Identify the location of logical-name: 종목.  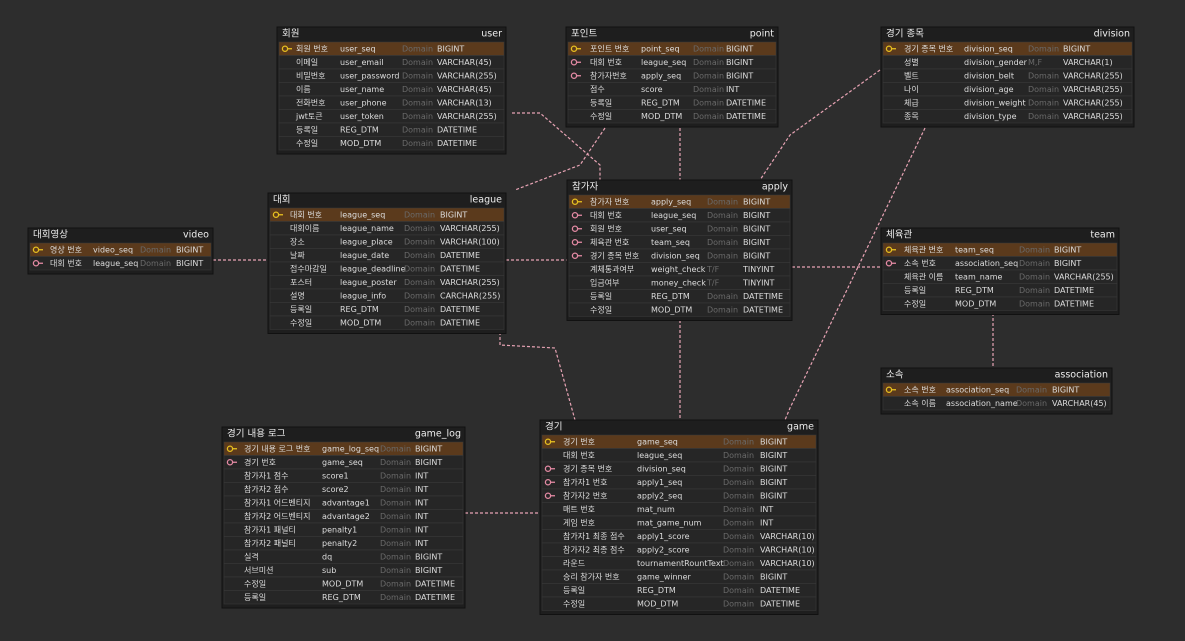
(911, 116).